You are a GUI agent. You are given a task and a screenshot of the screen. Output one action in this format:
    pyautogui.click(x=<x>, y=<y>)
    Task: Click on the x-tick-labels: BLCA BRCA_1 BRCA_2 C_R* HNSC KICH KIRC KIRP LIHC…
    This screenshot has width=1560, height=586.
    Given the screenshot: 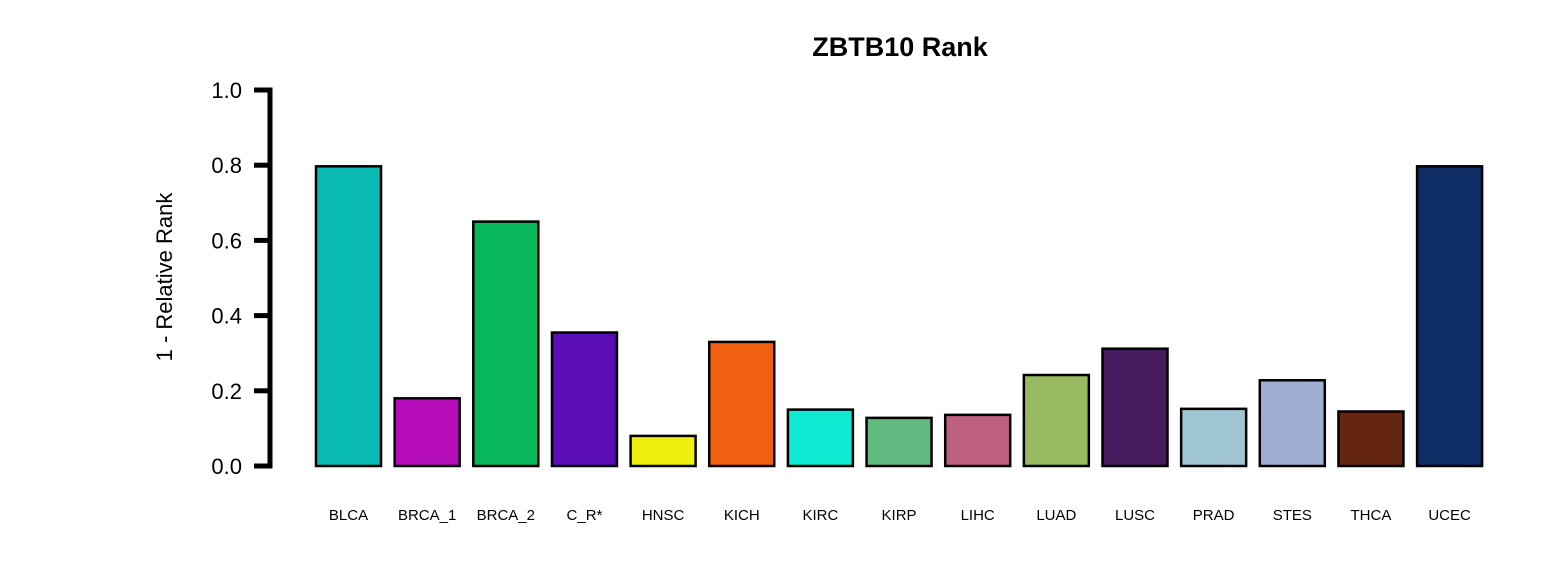 What is the action you would take?
    pyautogui.click(x=900, y=515)
    